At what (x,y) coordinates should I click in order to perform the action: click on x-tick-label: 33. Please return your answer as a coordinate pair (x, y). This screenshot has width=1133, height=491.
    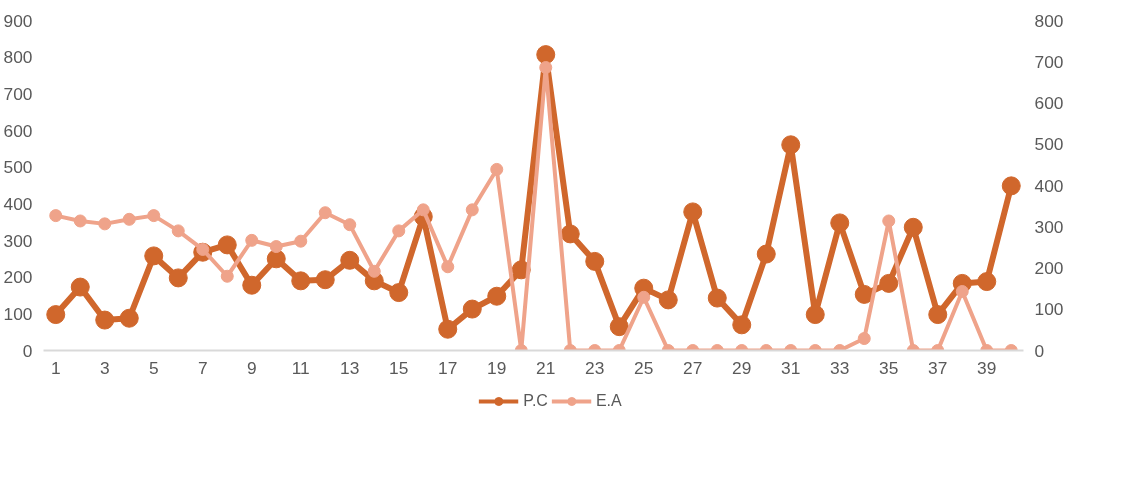
    Looking at the image, I should click on (840, 367).